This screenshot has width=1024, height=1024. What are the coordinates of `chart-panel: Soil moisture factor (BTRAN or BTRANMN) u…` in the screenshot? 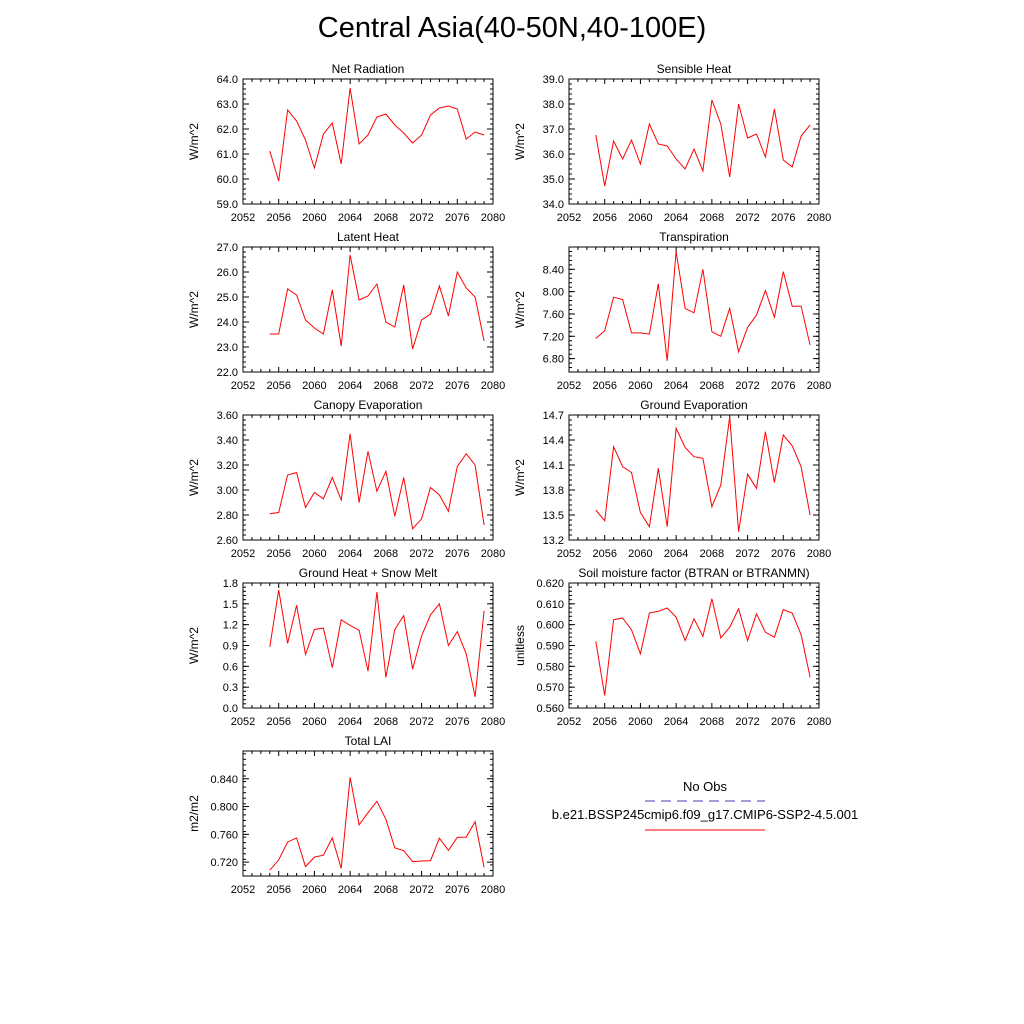 It's located at (672, 647).